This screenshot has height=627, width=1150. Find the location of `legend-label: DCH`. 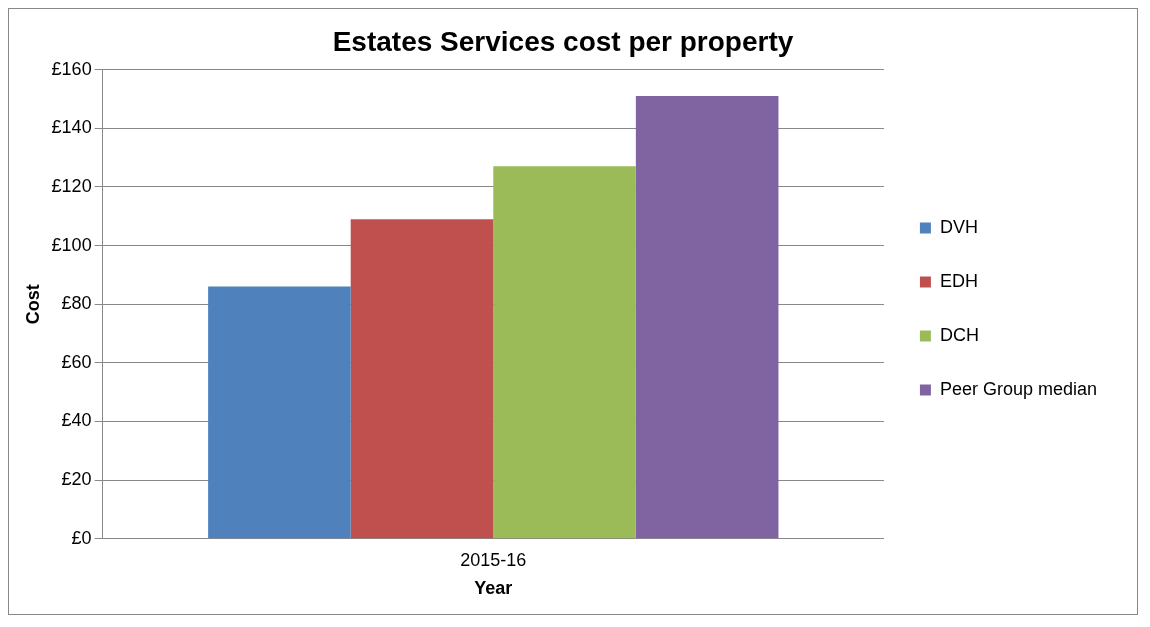

legend-label: DCH is located at coordinates (959, 334).